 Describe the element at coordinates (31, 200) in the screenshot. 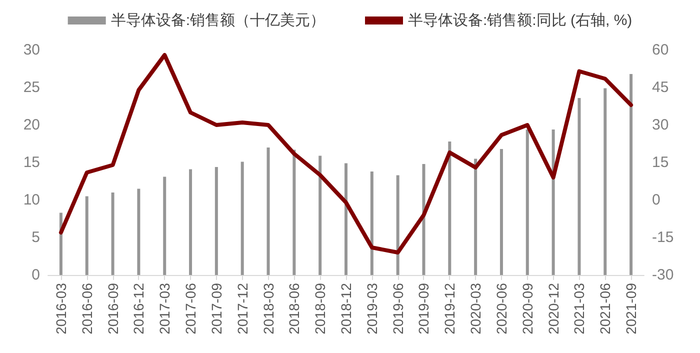

I see `y-tick-label: 10` at that location.